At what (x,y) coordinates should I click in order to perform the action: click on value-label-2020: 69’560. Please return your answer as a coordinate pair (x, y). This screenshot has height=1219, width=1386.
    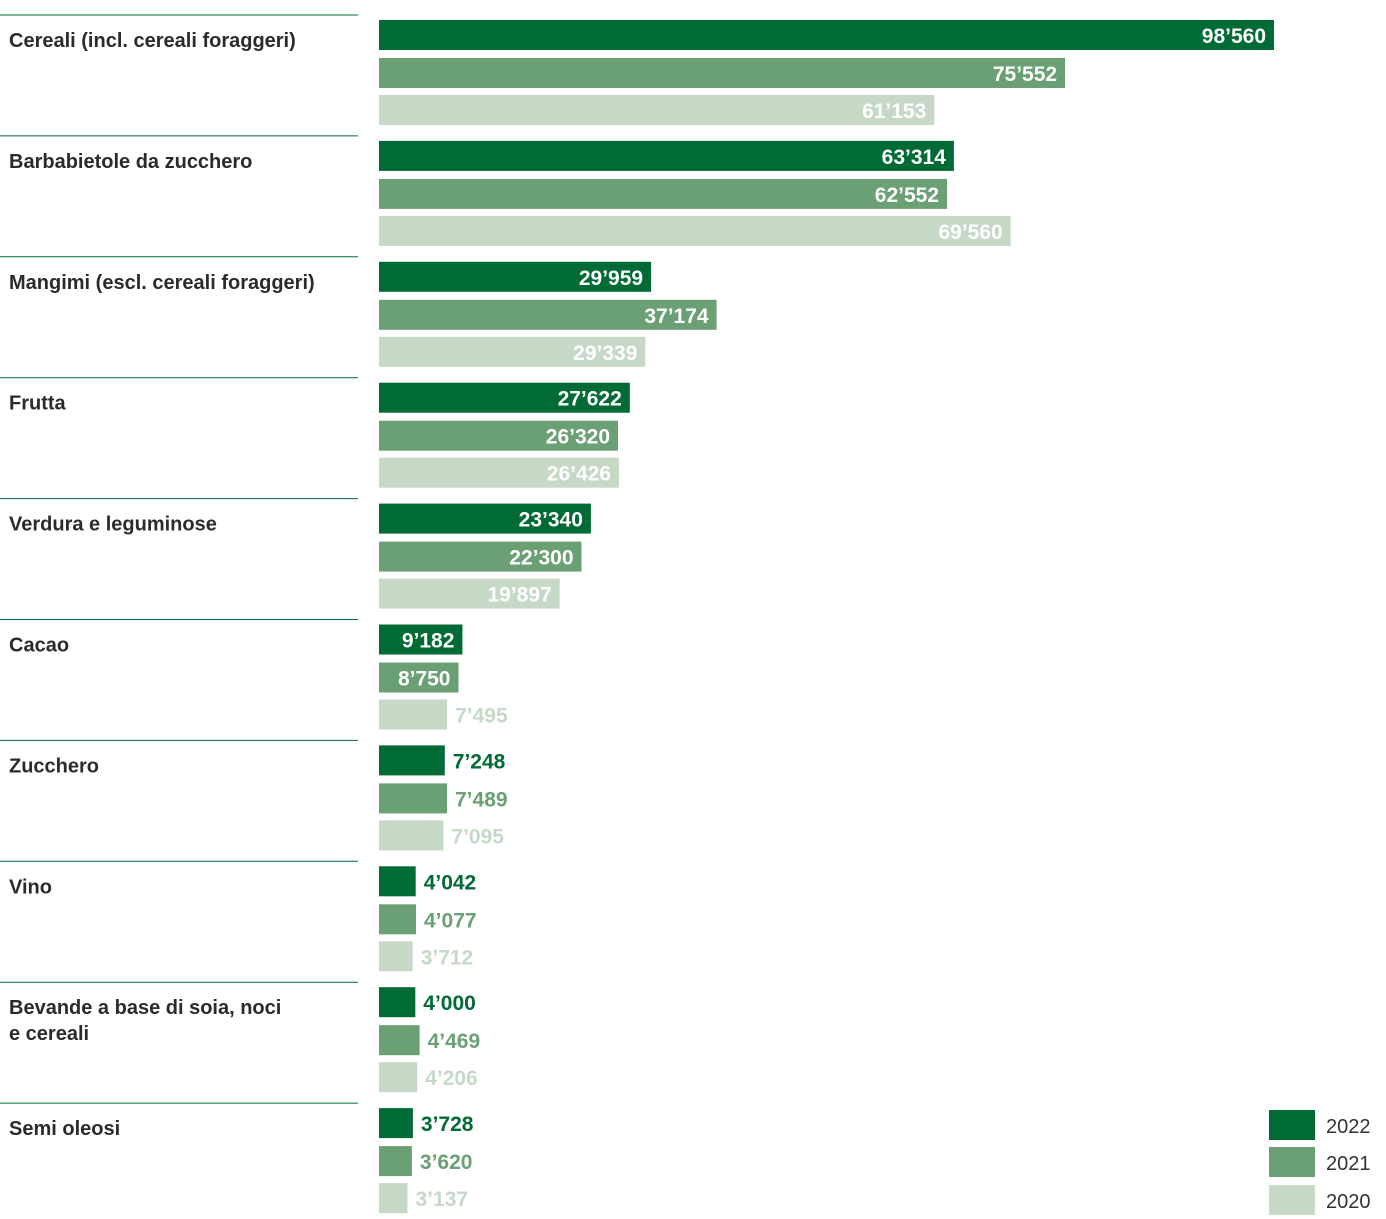
    Looking at the image, I should click on (970, 232).